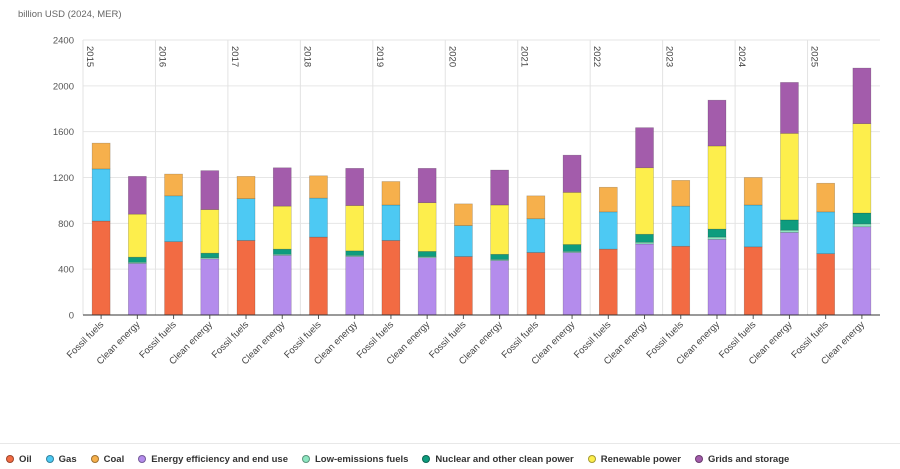 The image size is (900, 469). Describe the element at coordinates (814, 56) in the screenshot. I see `year-label: 2025` at that location.